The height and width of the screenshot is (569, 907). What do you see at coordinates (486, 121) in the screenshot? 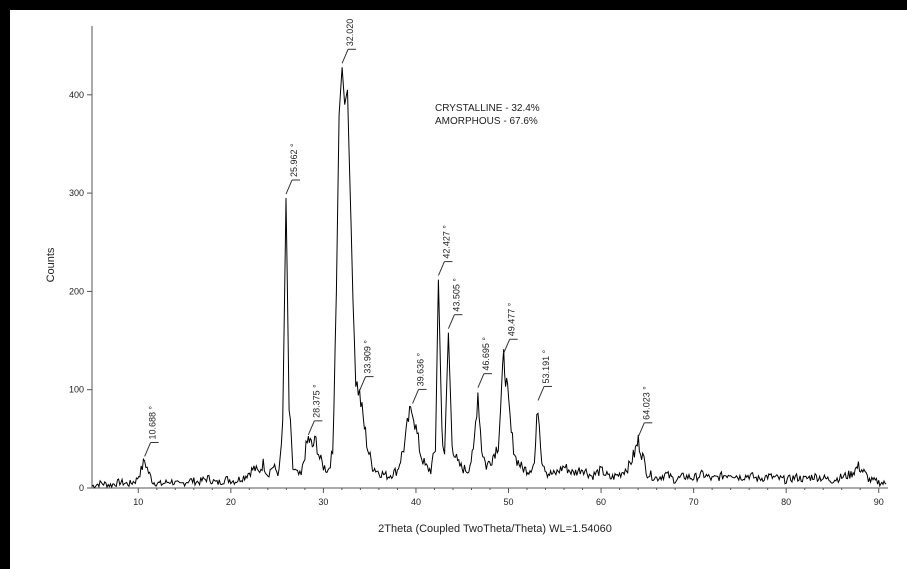
I see `amorphous-note: AMORPHOUS - 67.6%` at bounding box center [486, 121].